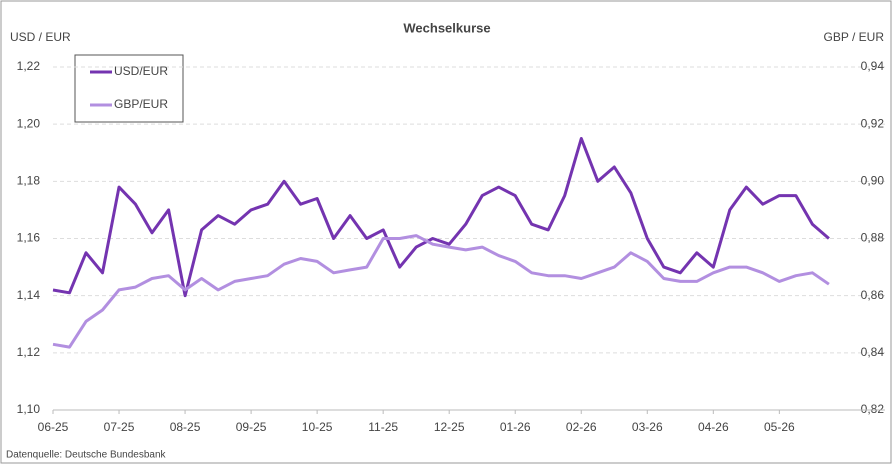 The height and width of the screenshot is (471, 896). What do you see at coordinates (29, 123) in the screenshot?
I see `y-tick-label: 1,20` at bounding box center [29, 123].